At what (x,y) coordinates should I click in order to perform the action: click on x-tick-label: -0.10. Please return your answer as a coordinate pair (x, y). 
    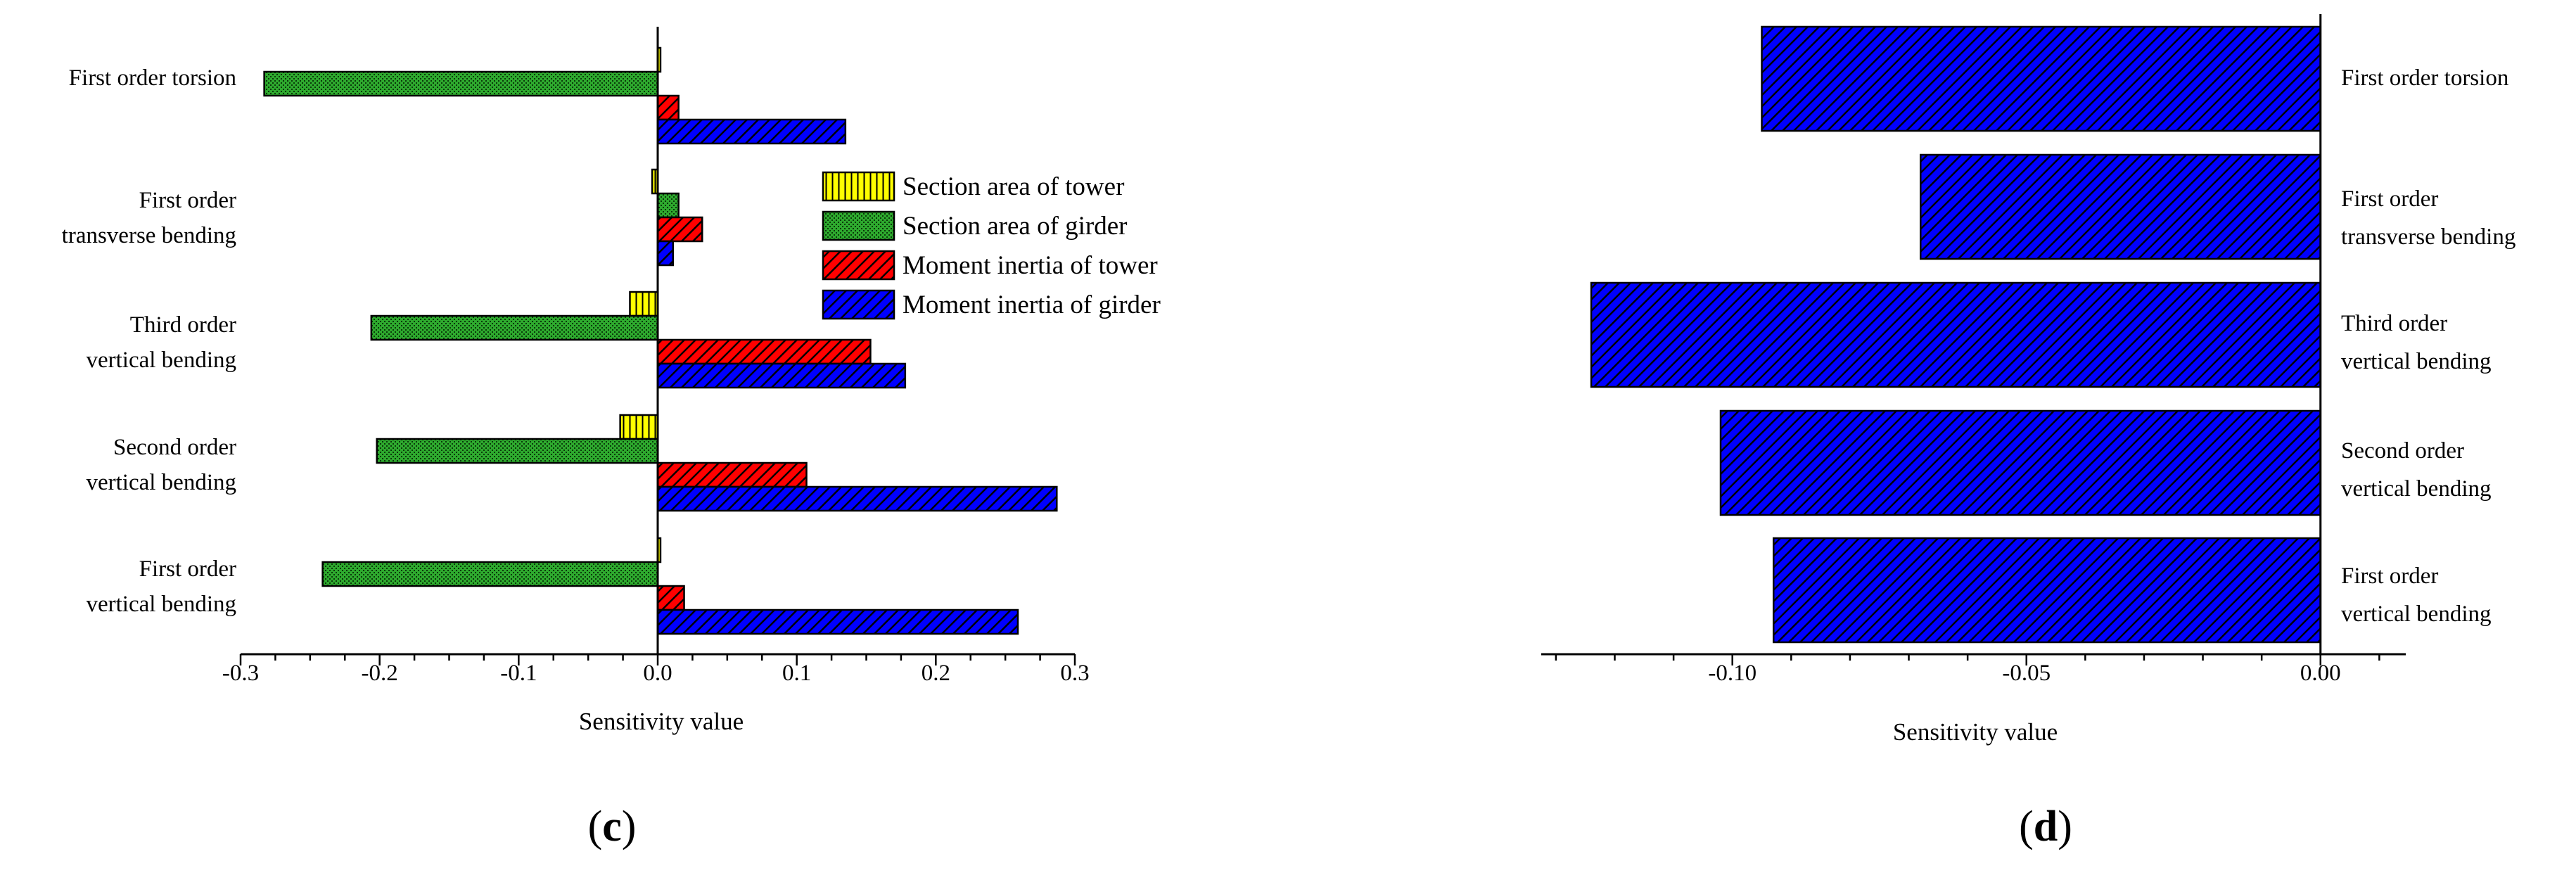
    Looking at the image, I should click on (1732, 674).